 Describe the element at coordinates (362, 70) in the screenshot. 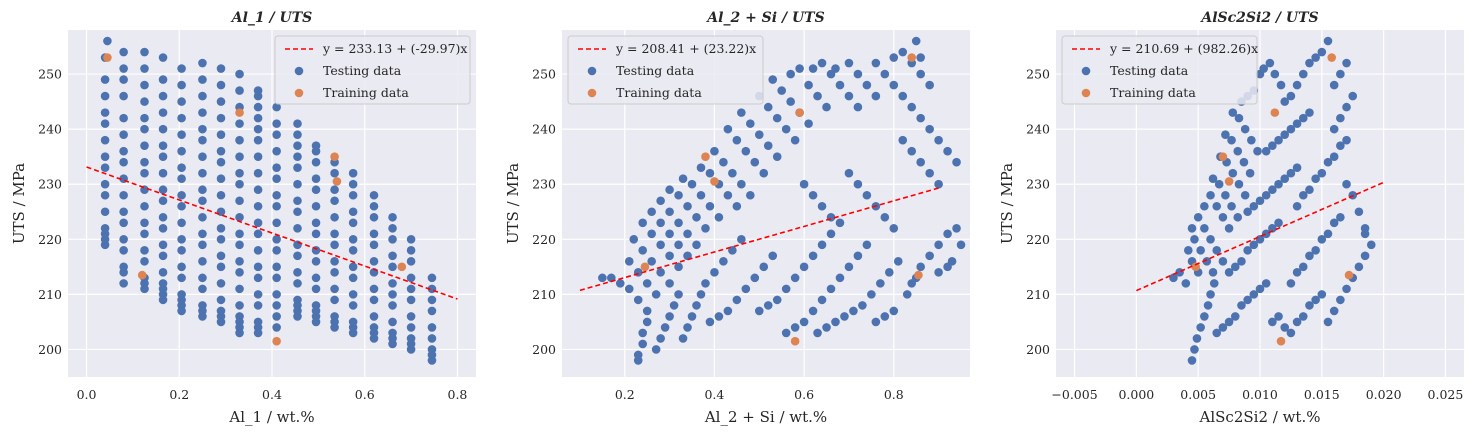

I see `legend-testing-label: Testing data` at that location.